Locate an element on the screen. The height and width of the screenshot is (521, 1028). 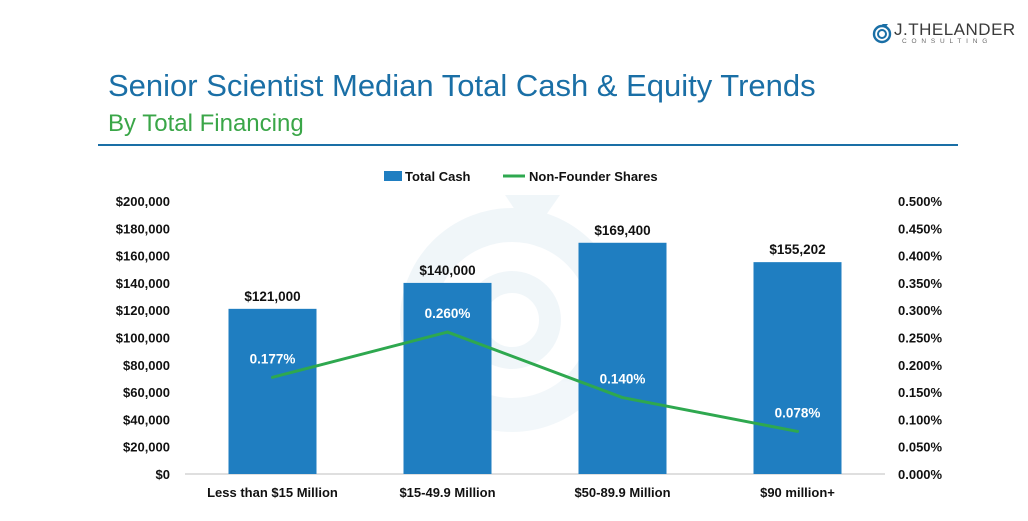
right-axis-tick: 0.450% is located at coordinates (920, 228).